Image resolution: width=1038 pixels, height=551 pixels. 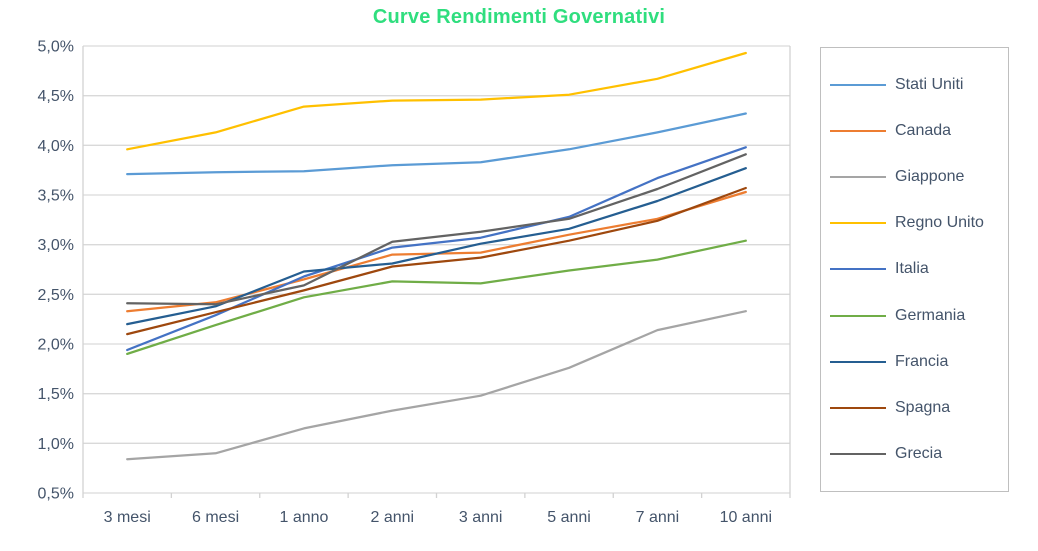 I want to click on y-tick-label: 2,5%, so click(x=56, y=295).